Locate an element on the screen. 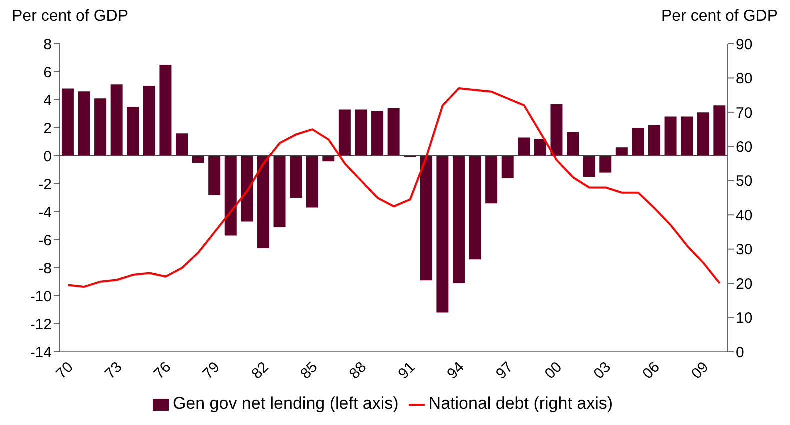 This screenshot has height=425, width=790. y2-axis-title: Per cent of GDP is located at coordinates (720, 17).